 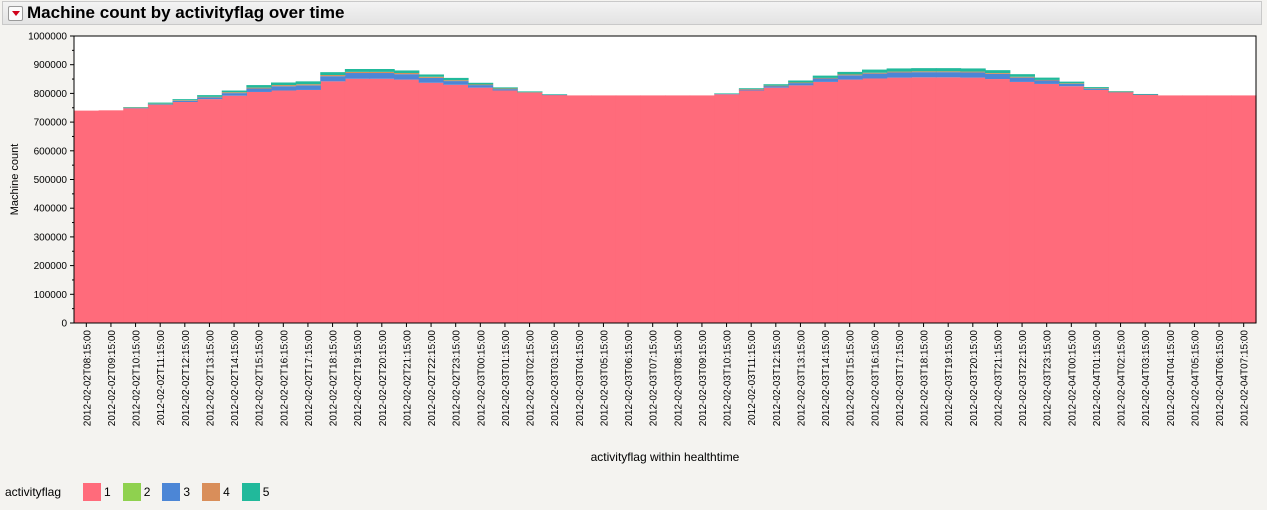 I want to click on x-tick-label: 2012-02-03T19:15:00, so click(x=949, y=378).